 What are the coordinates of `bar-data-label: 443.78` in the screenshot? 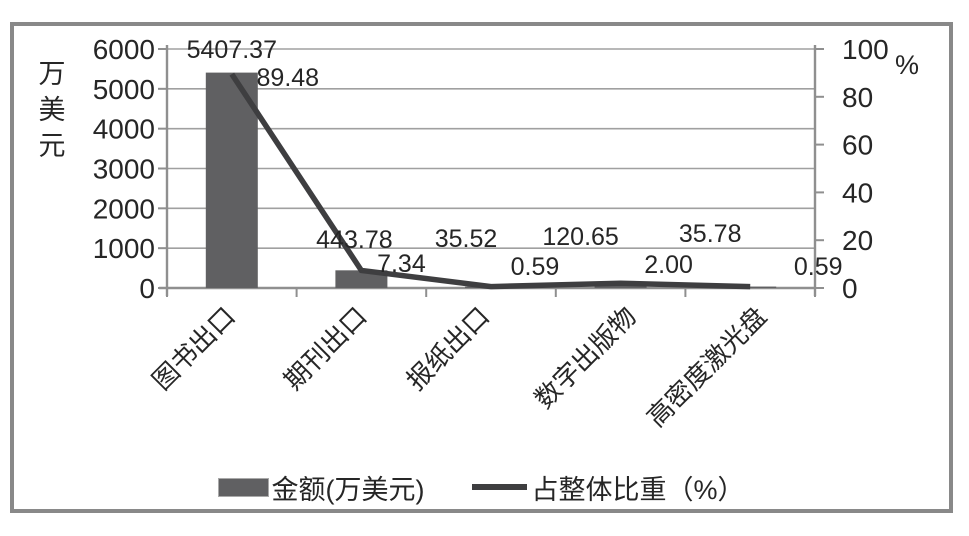 It's located at (354, 240).